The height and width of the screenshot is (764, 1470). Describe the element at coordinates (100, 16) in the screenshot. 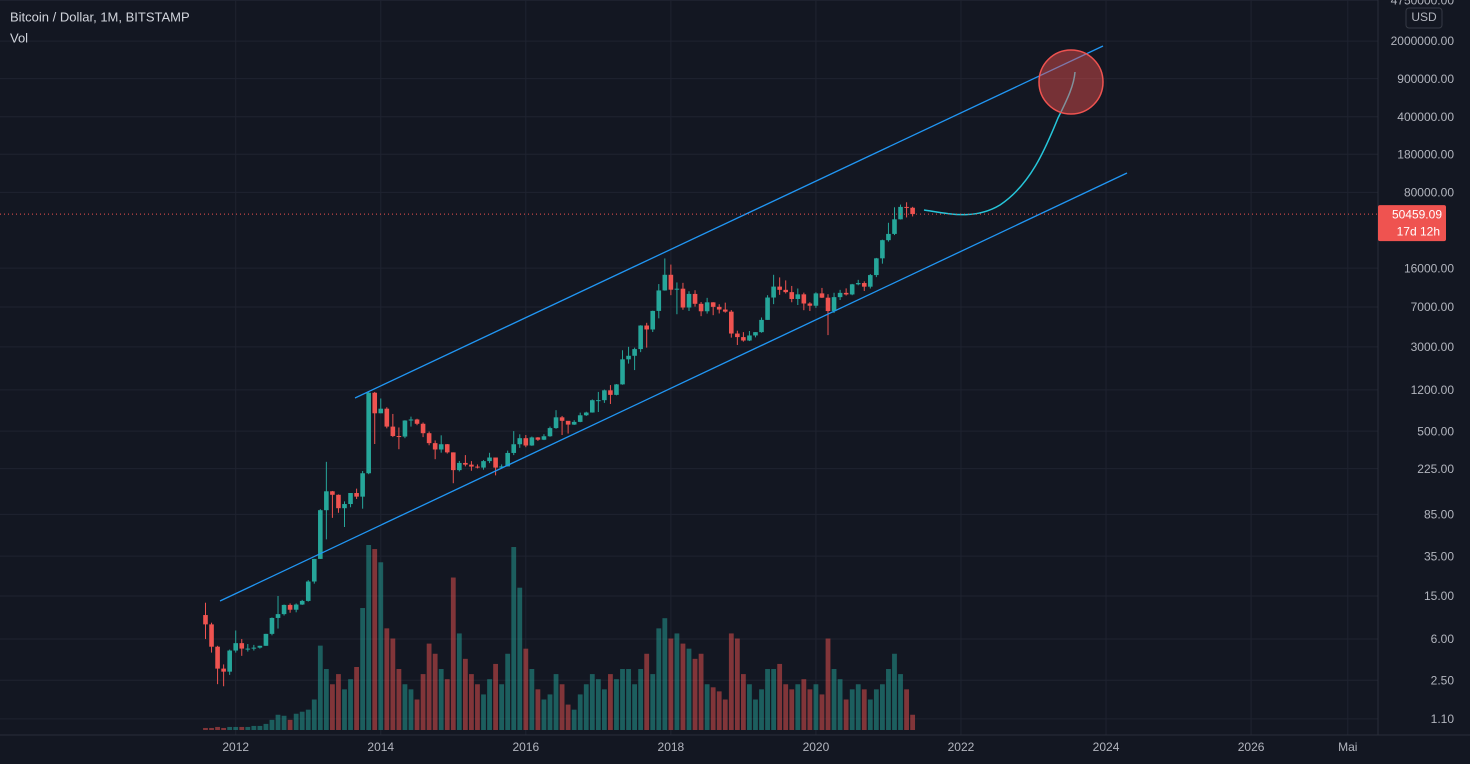

I see `chart-title: Bitcoin / Dollar, 1M, BITSTAMP` at that location.